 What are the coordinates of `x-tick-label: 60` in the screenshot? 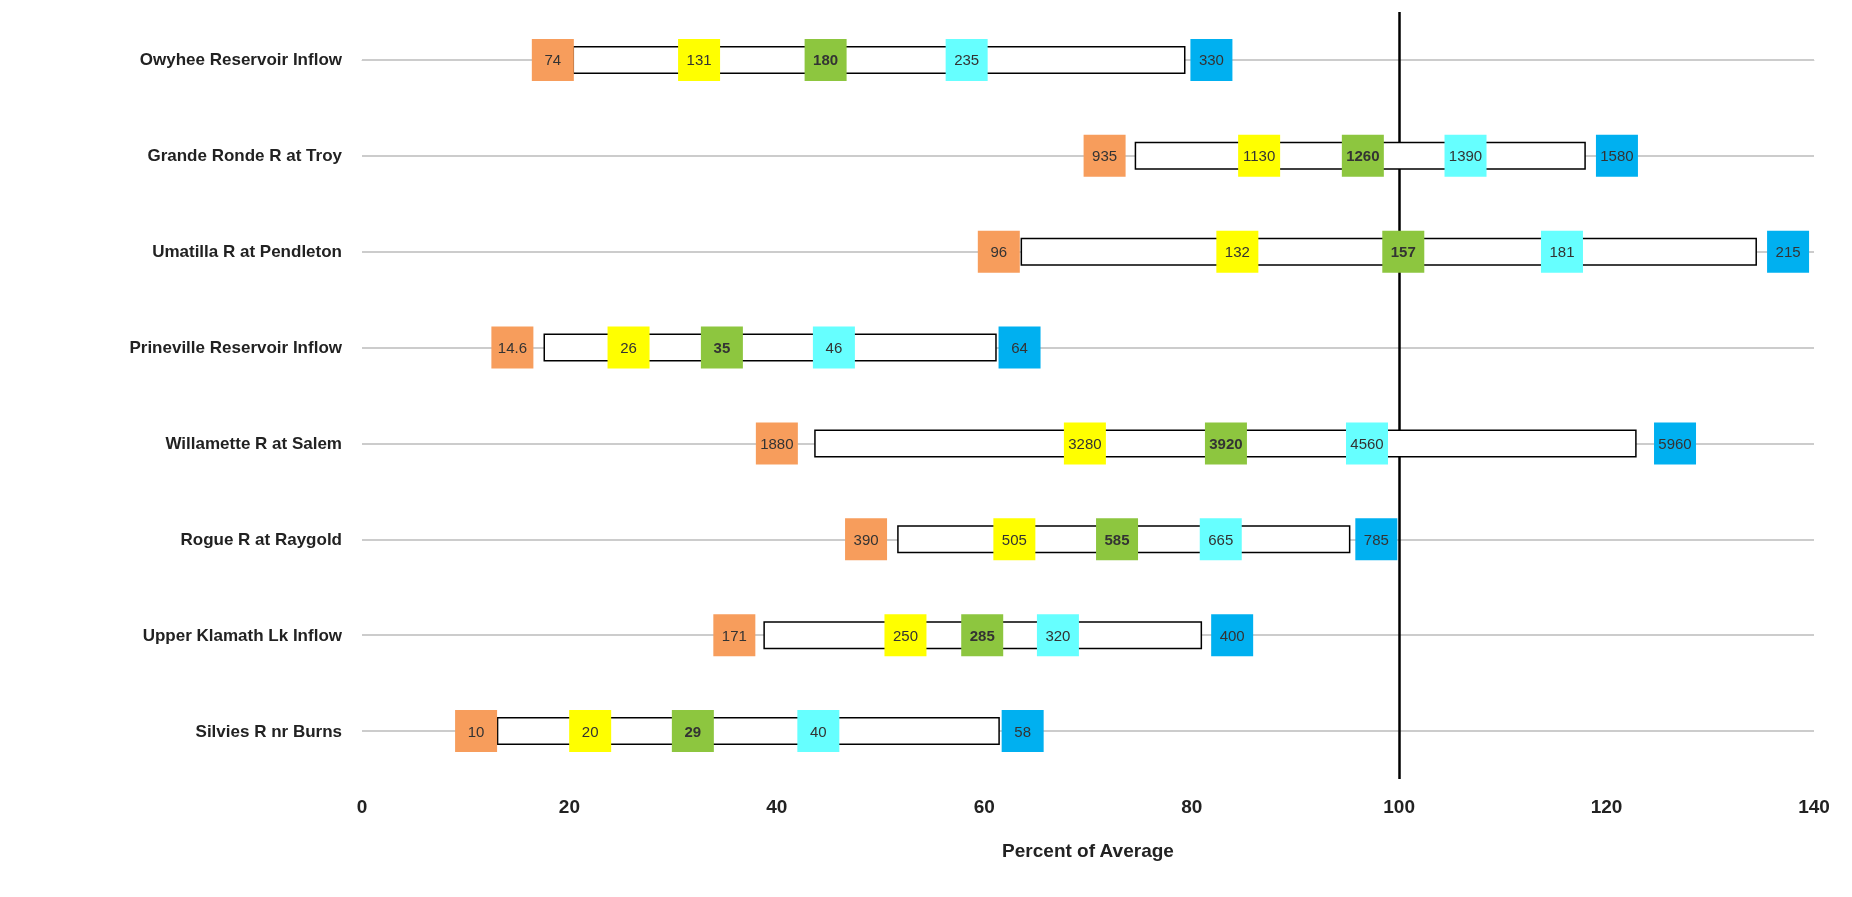 It's located at (984, 806).